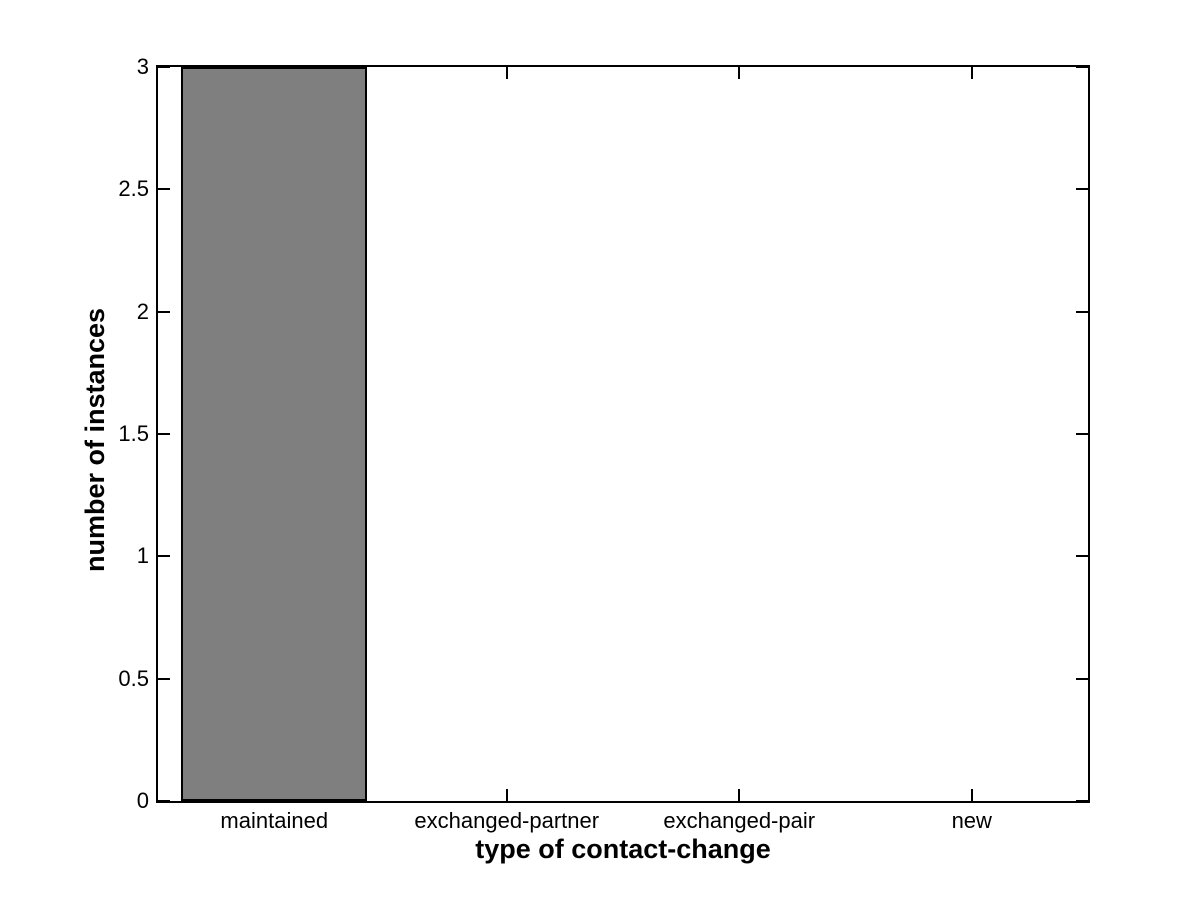 The height and width of the screenshot is (901, 1201). Describe the element at coordinates (142, 556) in the screenshot. I see `y-tick-label: 1` at that location.